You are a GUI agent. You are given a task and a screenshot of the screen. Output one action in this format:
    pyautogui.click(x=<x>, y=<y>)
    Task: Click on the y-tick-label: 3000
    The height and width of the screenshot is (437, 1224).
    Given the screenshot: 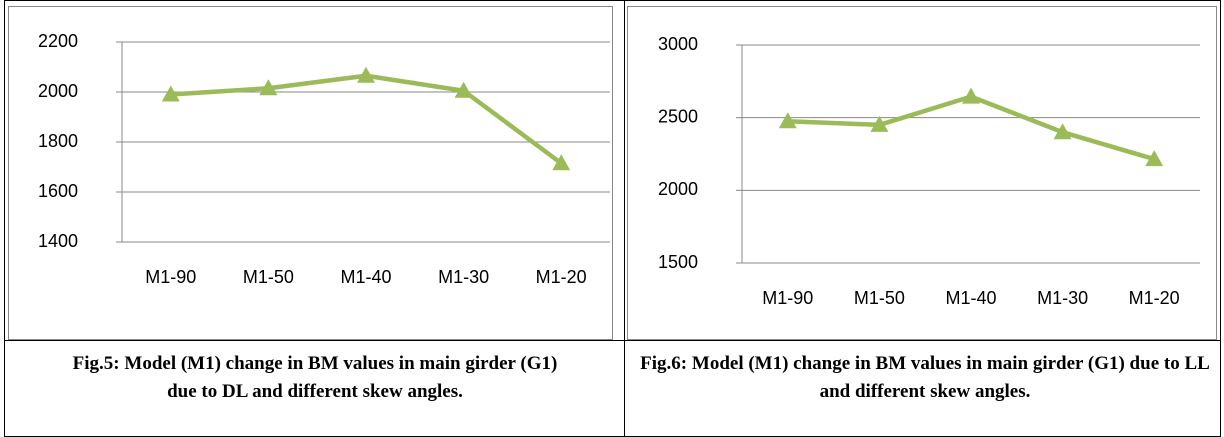 What is the action you would take?
    pyautogui.click(x=678, y=44)
    